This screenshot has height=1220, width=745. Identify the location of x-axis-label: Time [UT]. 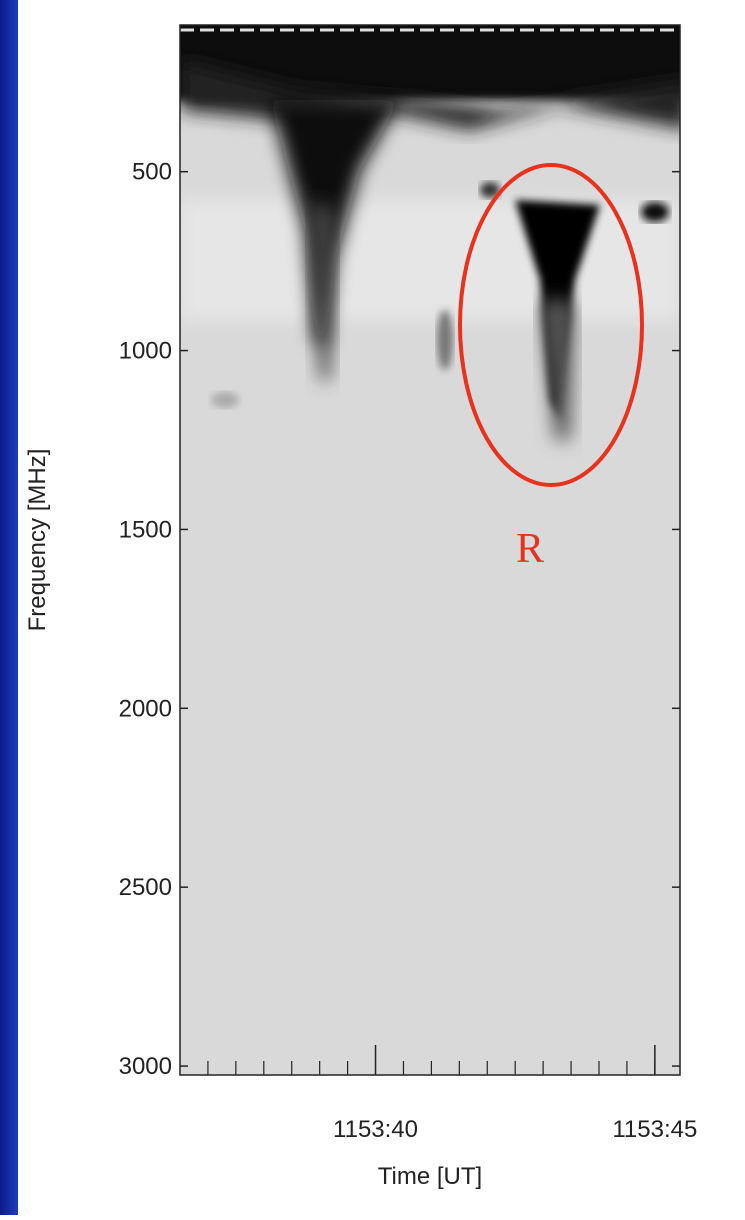
(430, 1176).